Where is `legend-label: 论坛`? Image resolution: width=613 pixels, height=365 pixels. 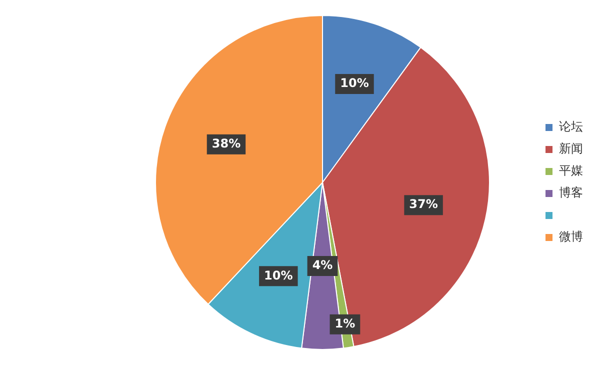 legend-label: 论坛 is located at coordinates (571, 127).